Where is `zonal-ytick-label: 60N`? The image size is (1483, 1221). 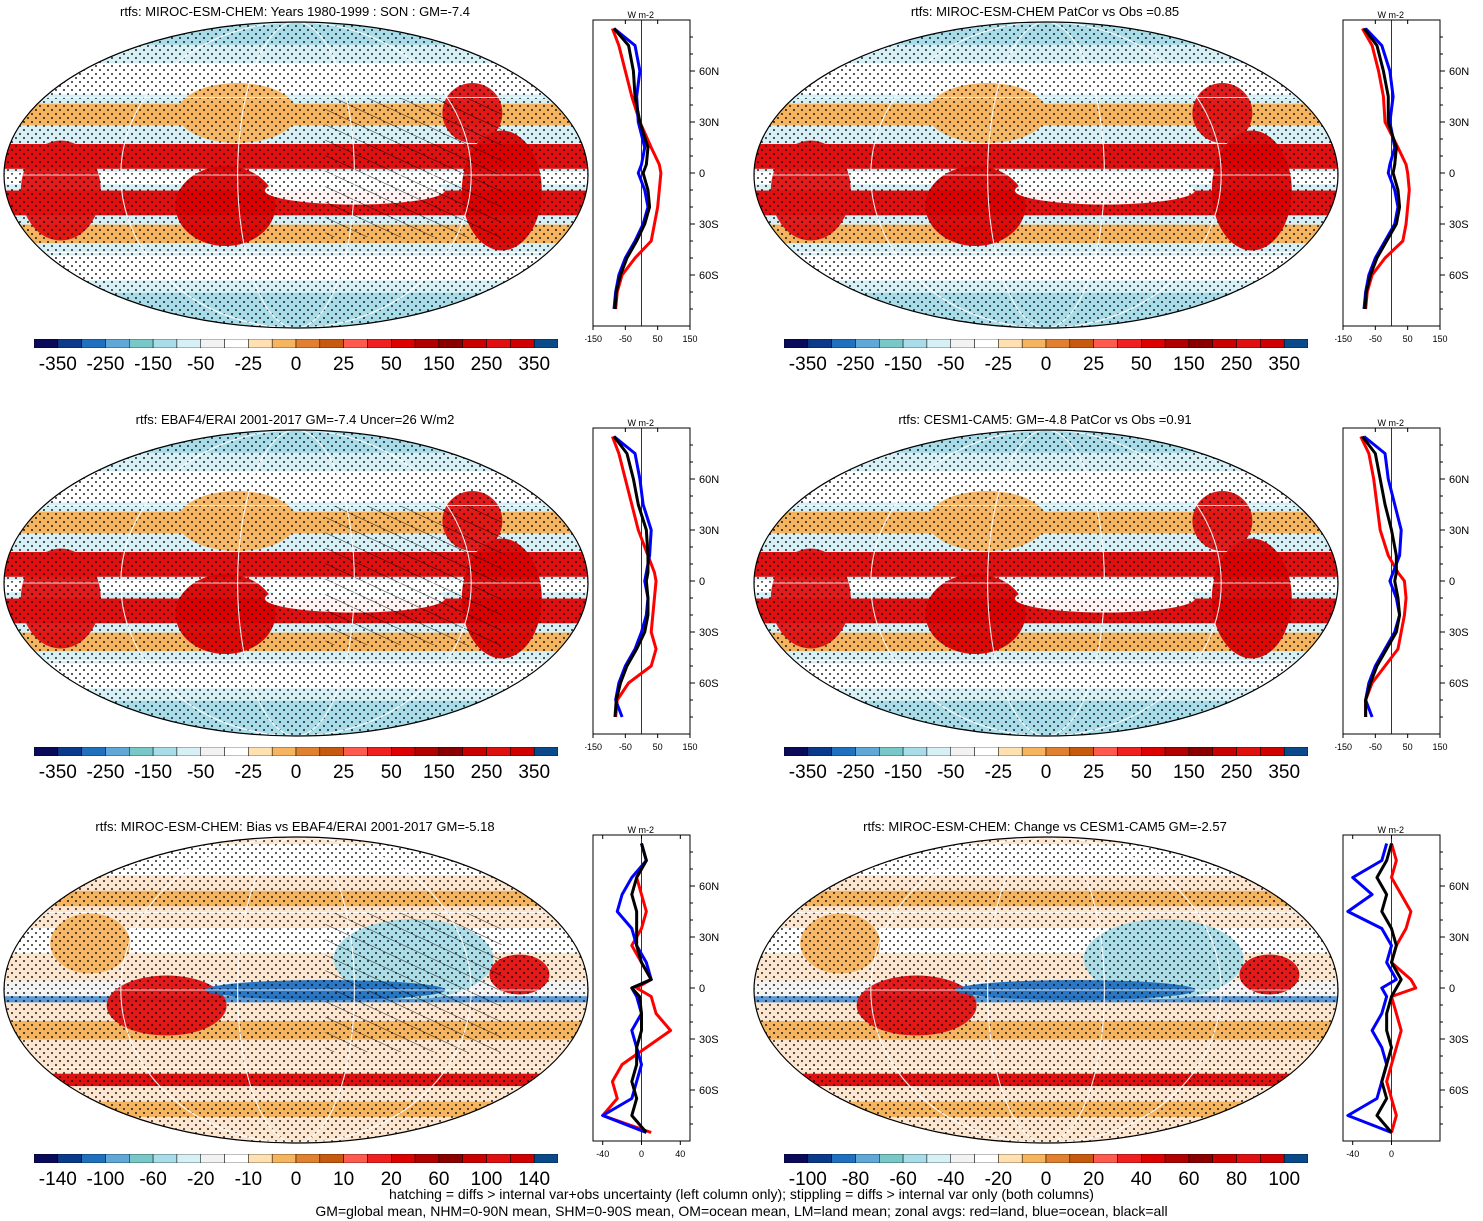 zonal-ytick-label: 60N is located at coordinates (1459, 480).